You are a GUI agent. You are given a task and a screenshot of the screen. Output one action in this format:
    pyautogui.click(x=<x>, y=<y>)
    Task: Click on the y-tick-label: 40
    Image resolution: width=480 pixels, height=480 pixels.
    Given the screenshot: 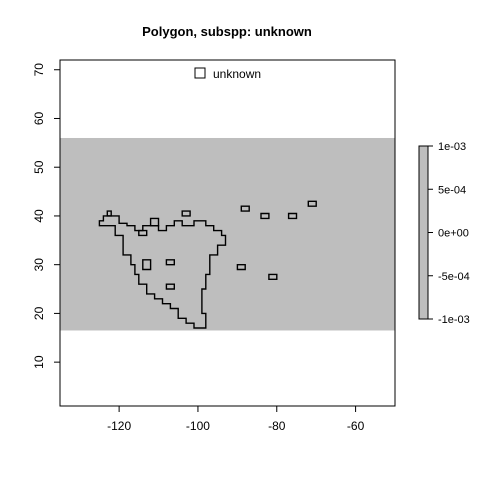 What is the action you would take?
    pyautogui.click(x=39, y=216)
    